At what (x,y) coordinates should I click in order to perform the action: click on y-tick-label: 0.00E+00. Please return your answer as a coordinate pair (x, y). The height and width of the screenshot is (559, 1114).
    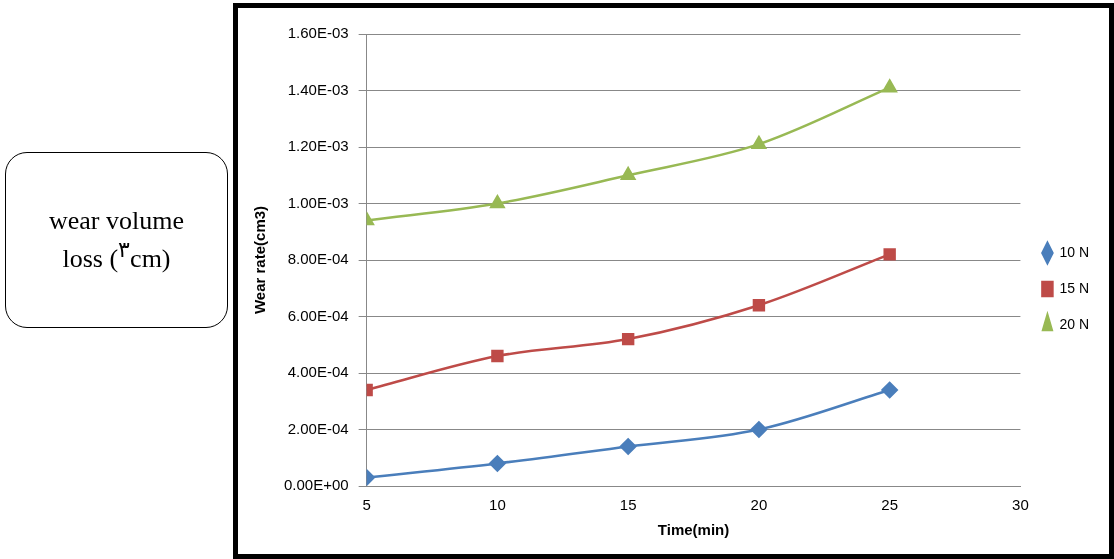
    Looking at the image, I should click on (316, 485).